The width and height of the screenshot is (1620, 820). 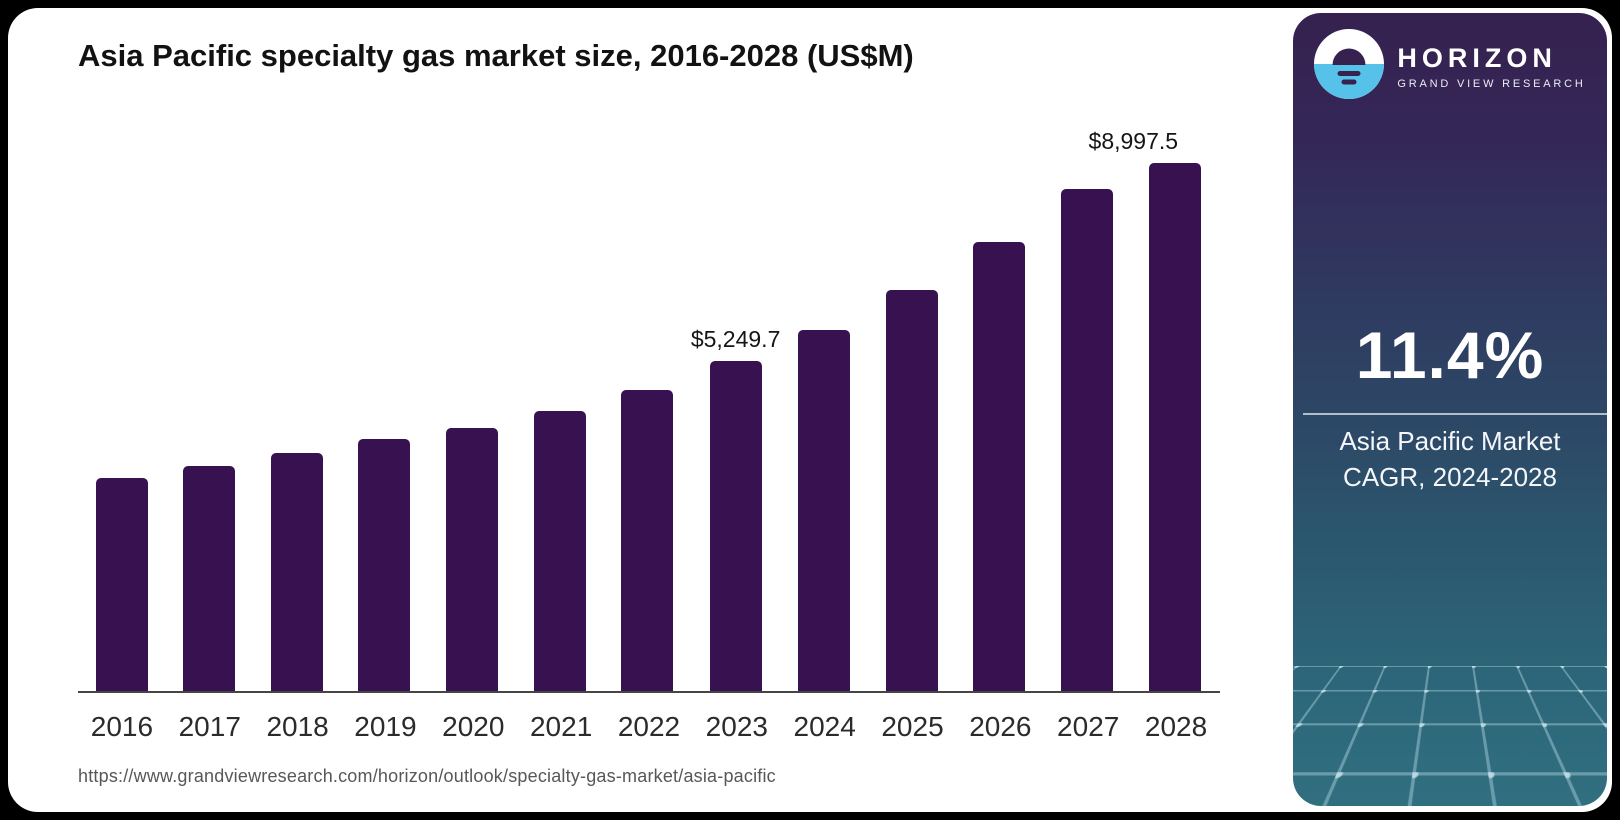 I want to click on bar-2021, so click(x=559, y=551).